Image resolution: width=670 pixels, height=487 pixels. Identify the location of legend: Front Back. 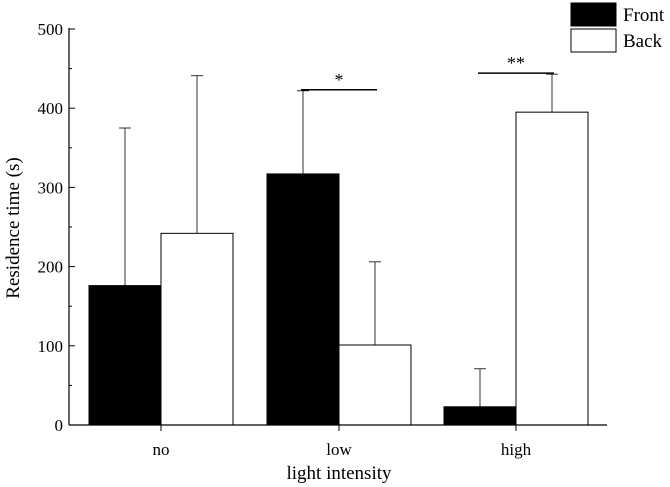
(617, 27).